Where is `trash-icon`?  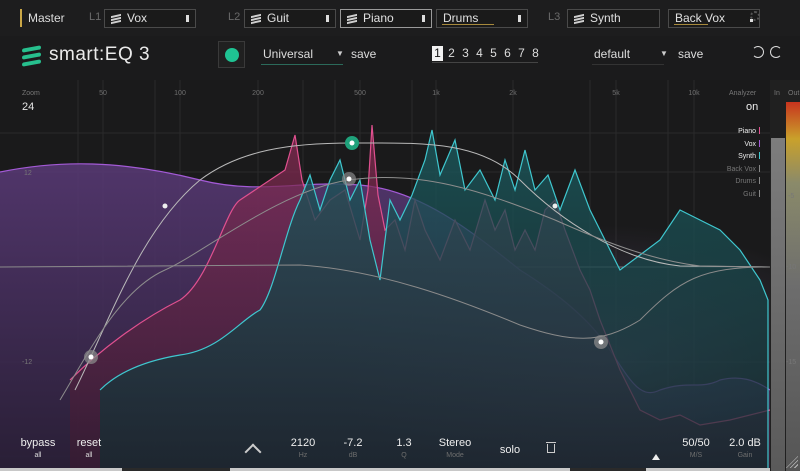 trash-icon is located at coordinates (551, 447).